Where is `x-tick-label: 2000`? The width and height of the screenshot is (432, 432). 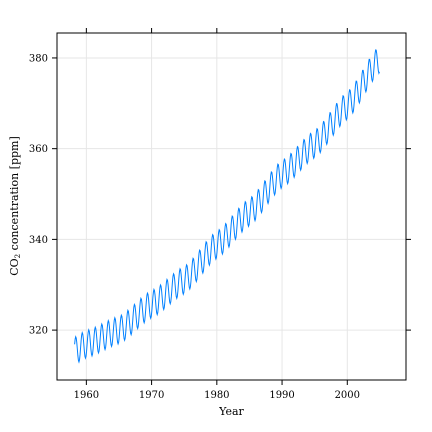 x-tick-label: 2000 is located at coordinates (347, 395).